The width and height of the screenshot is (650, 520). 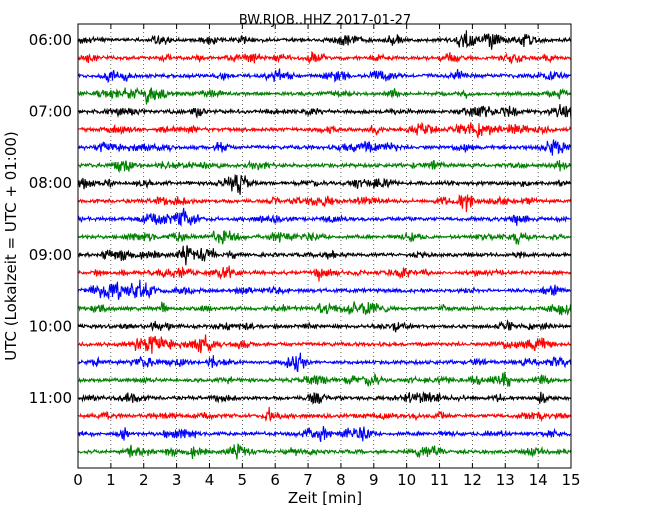 I want to click on x-tick-label: 9, so click(x=374, y=480).